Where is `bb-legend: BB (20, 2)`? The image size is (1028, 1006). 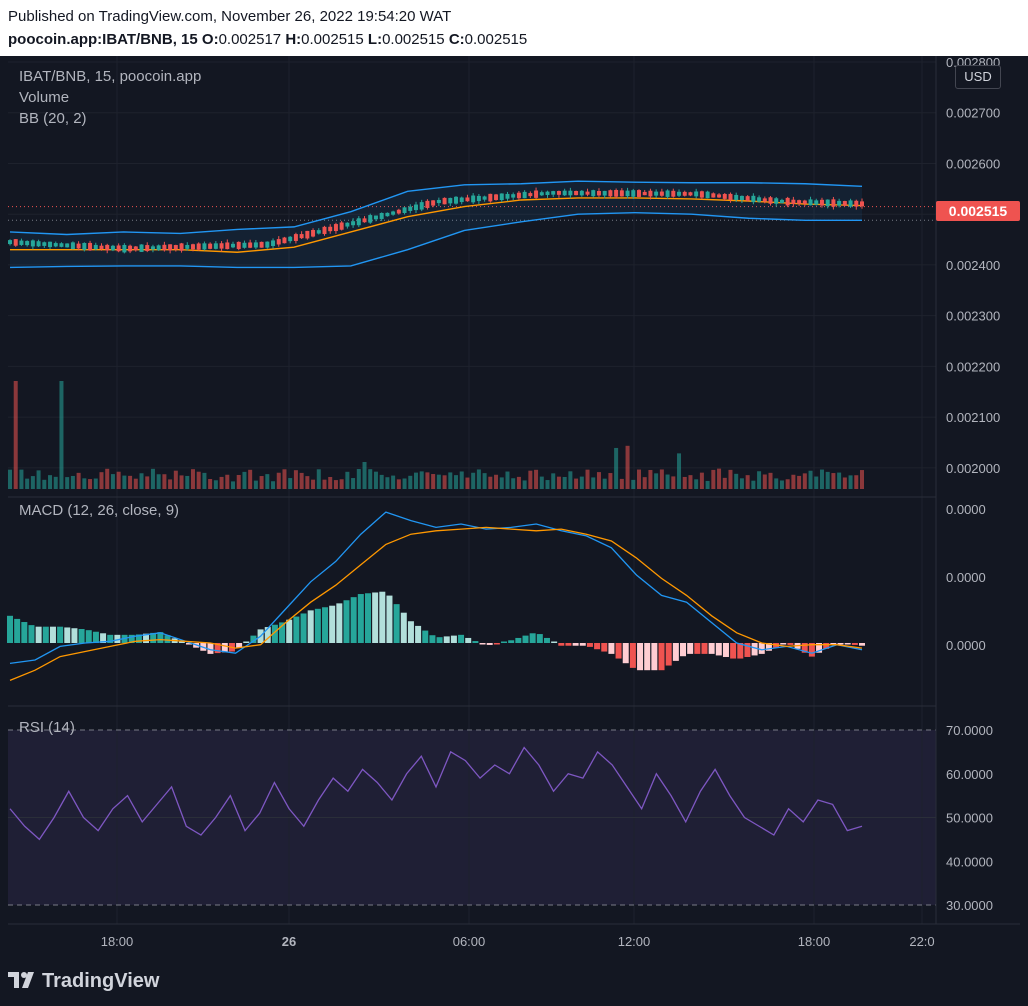
bb-legend: BB (20, 2) is located at coordinates (53, 118).